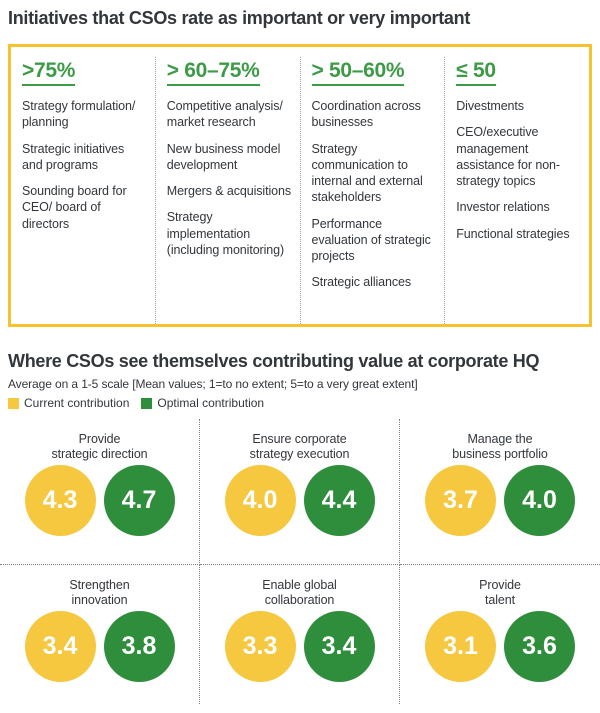 The height and width of the screenshot is (713, 600). What do you see at coordinates (460, 500) in the screenshot?
I see `current-contribution-circle: 3.7` at bounding box center [460, 500].